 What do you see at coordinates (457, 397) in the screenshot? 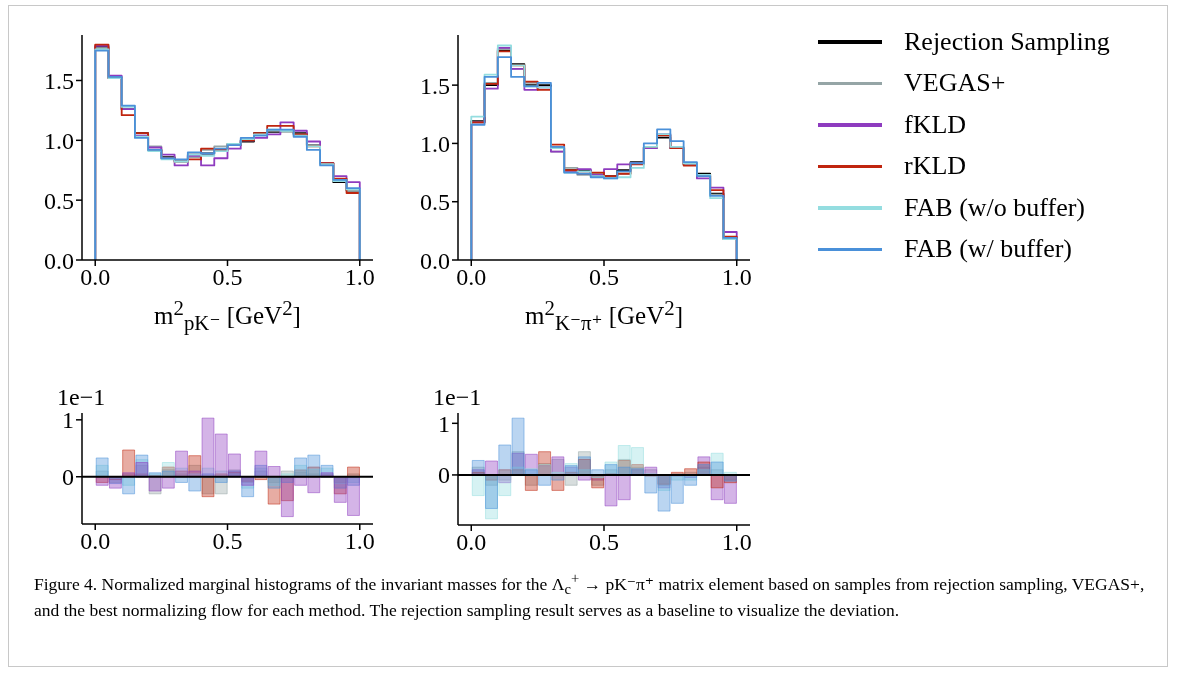
I see `text: 1e−1` at bounding box center [457, 397].